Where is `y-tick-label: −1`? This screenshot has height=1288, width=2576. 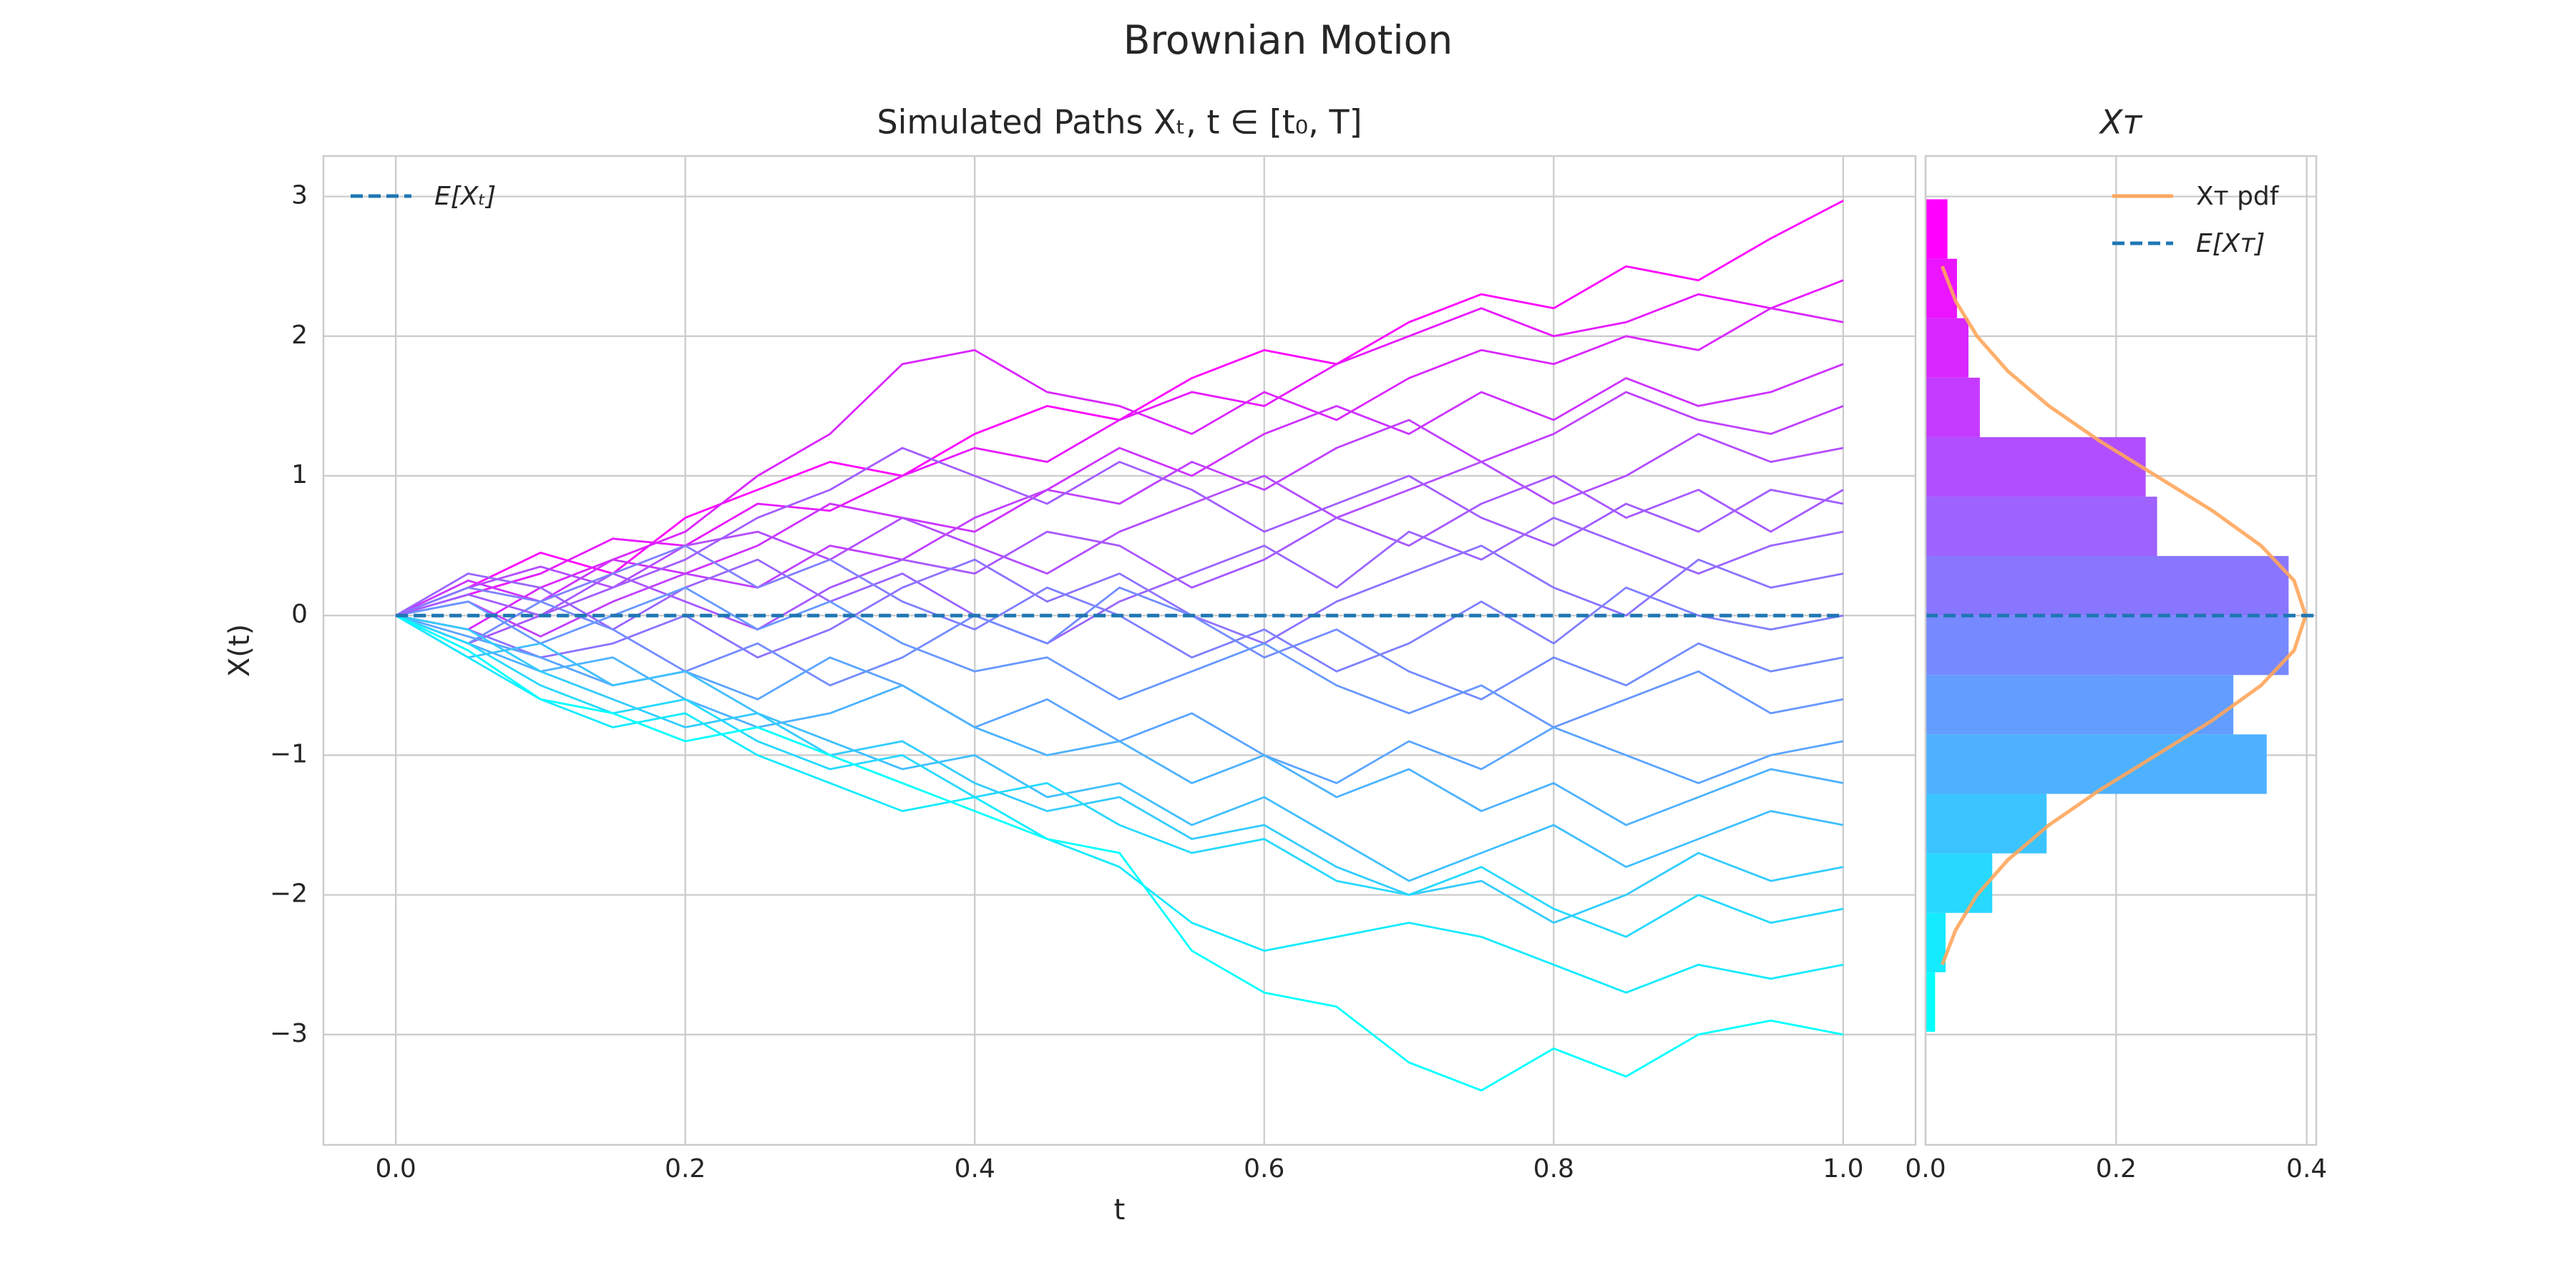 y-tick-label: −1 is located at coordinates (289, 754).